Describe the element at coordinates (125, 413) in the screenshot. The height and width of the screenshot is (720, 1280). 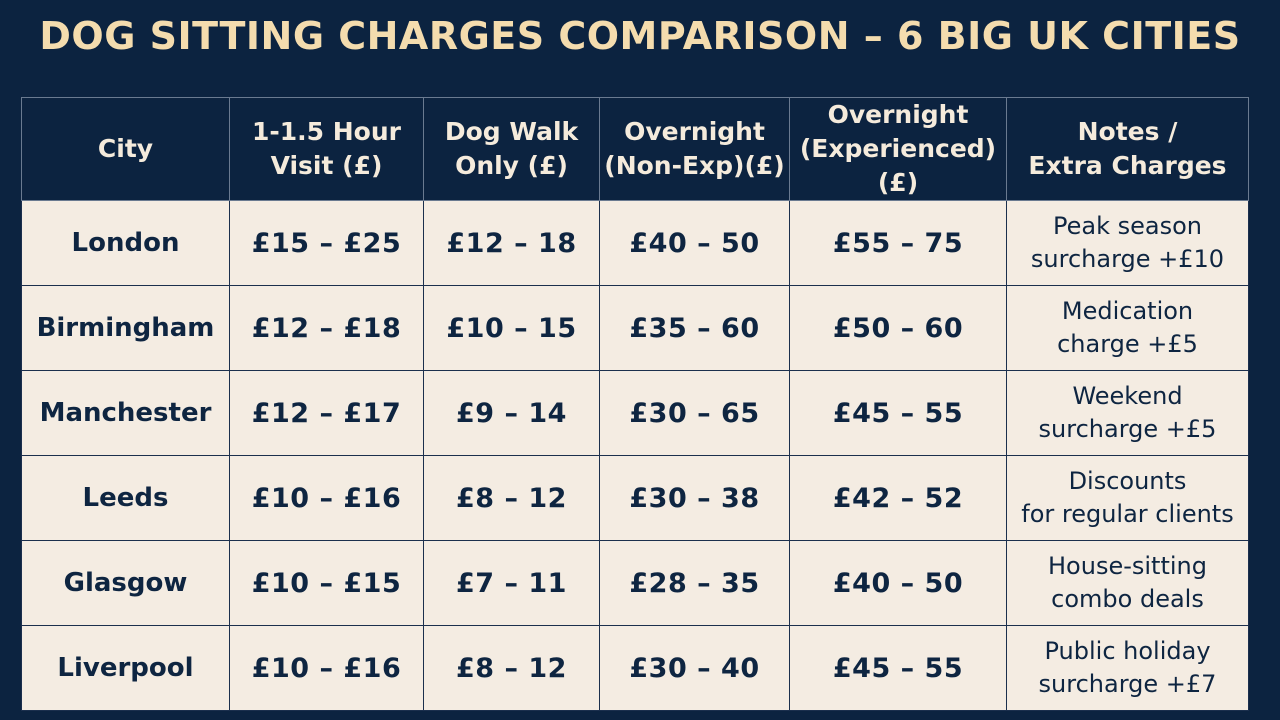
I see `cell-city: Manchester` at that location.